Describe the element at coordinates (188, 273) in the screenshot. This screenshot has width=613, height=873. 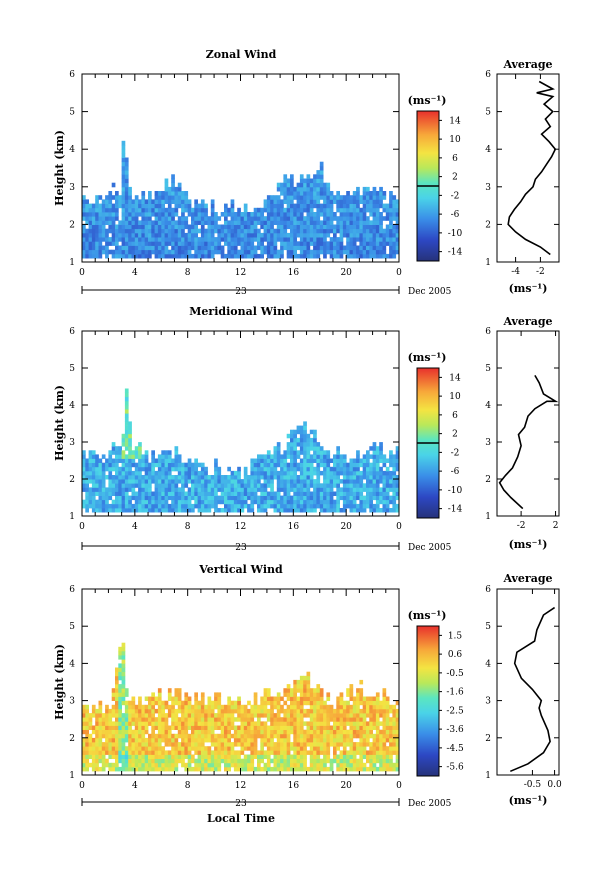
I see `x-tick-label: 8` at that location.